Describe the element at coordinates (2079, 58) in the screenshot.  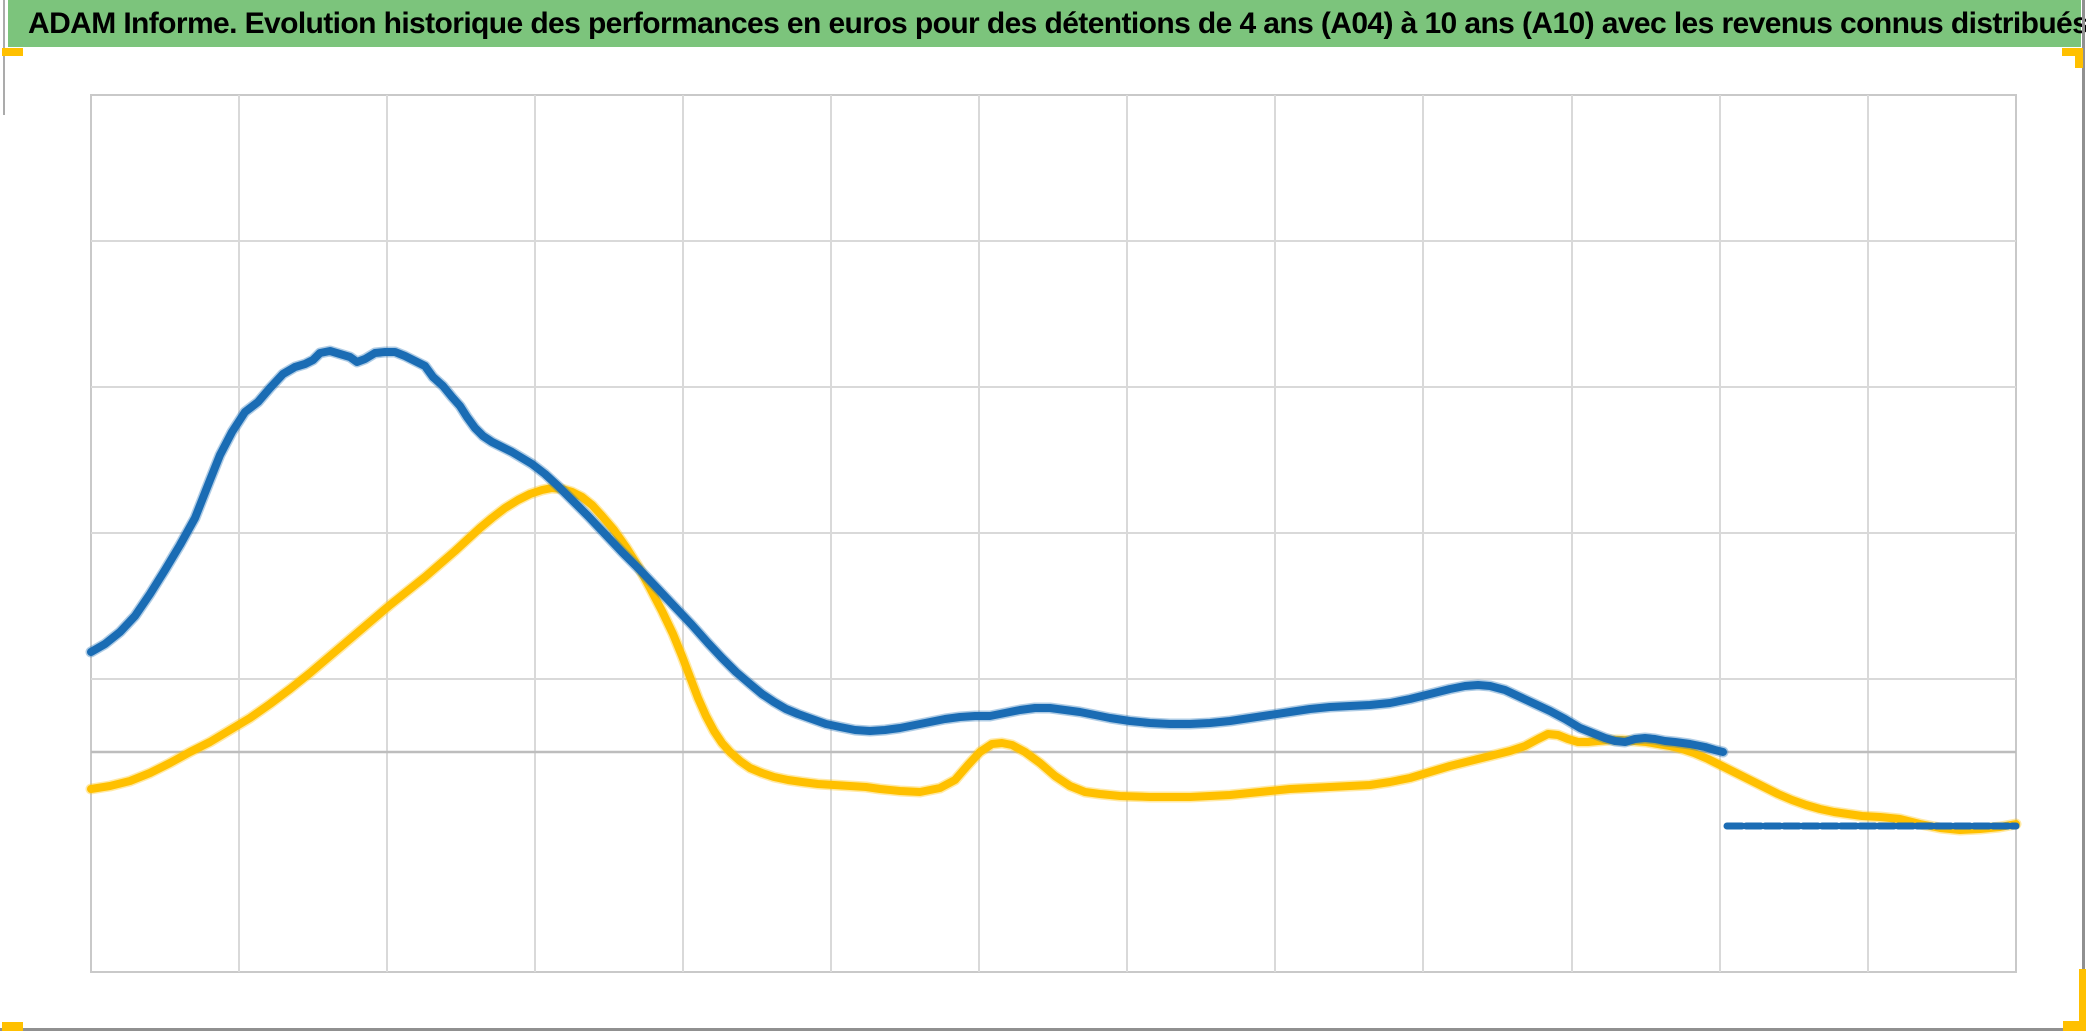
I see `corner-mark-top-right-tail` at that location.